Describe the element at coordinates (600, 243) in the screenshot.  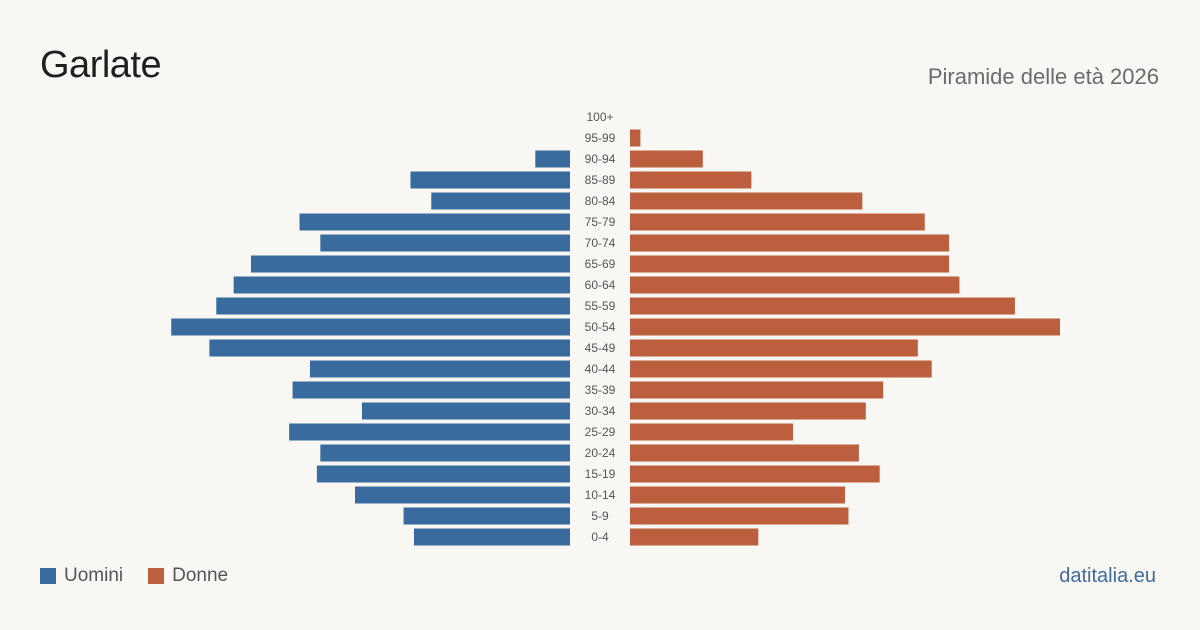
I see `age-label-70-74: 70-74` at that location.